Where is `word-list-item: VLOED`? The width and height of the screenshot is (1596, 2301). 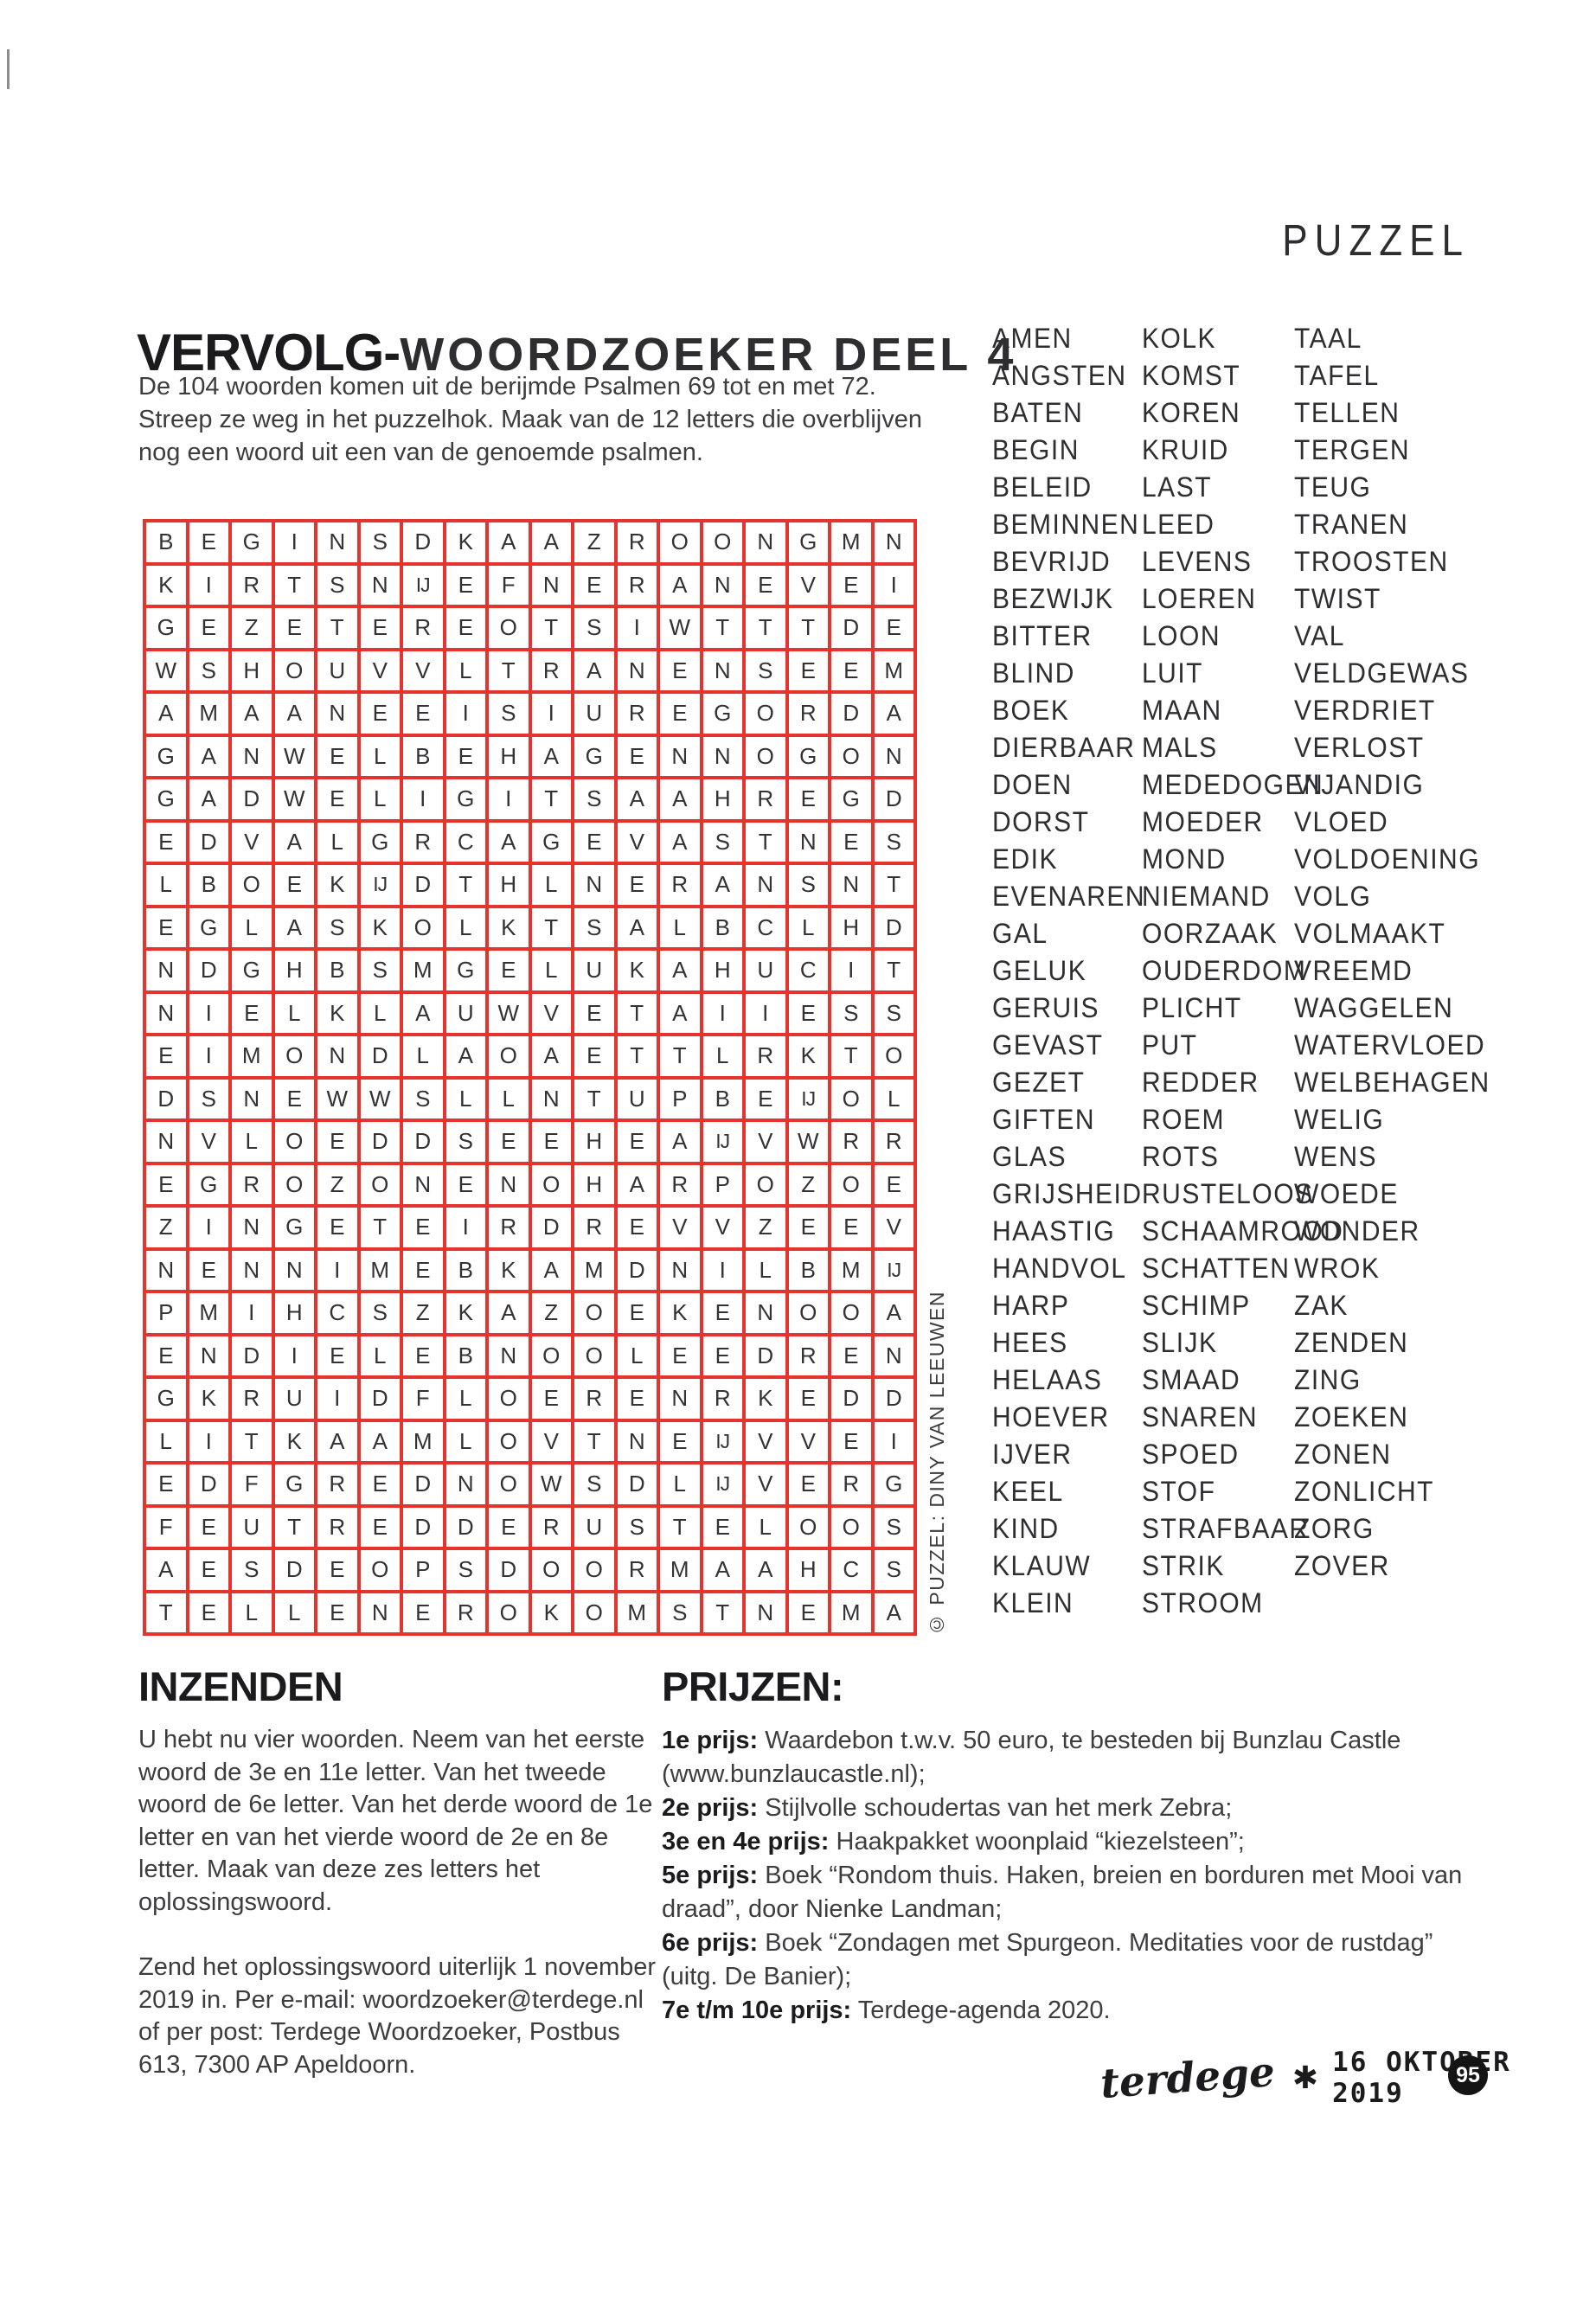 word-list-item: VLOED is located at coordinates (1341, 823).